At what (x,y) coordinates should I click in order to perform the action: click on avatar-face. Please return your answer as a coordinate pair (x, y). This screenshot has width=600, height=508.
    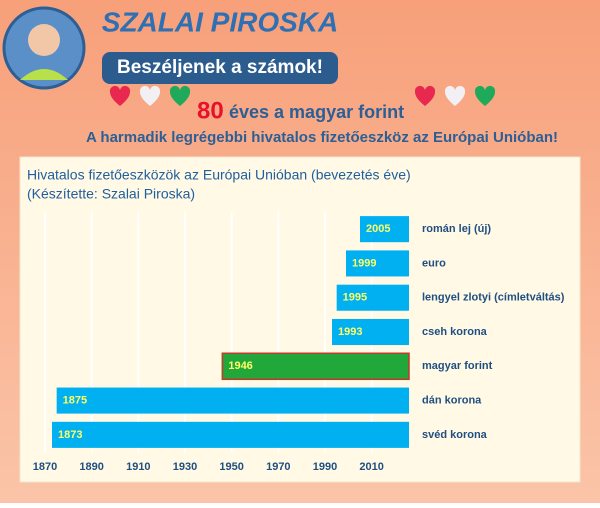
    Looking at the image, I should click on (44, 40).